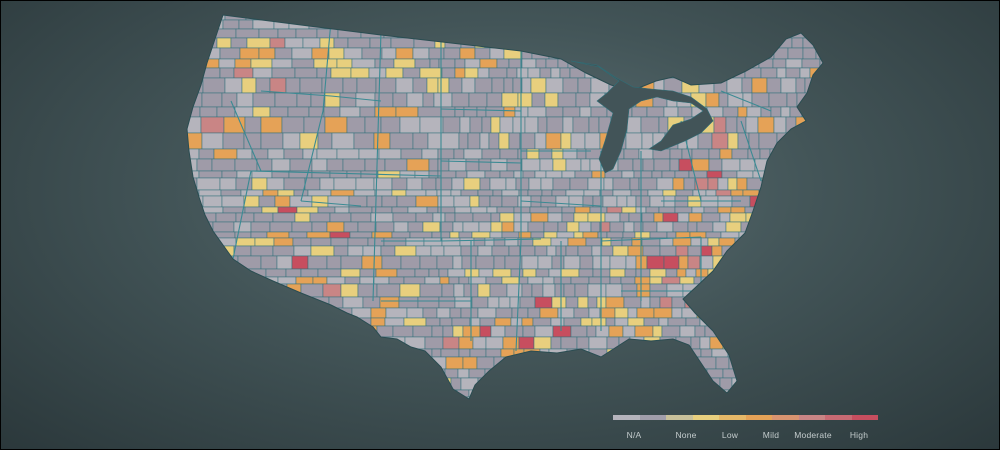 Image resolution: width=1000 pixels, height=450 pixels. Describe the element at coordinates (634, 435) in the screenshot. I see `legend-label-na: N/A` at that location.